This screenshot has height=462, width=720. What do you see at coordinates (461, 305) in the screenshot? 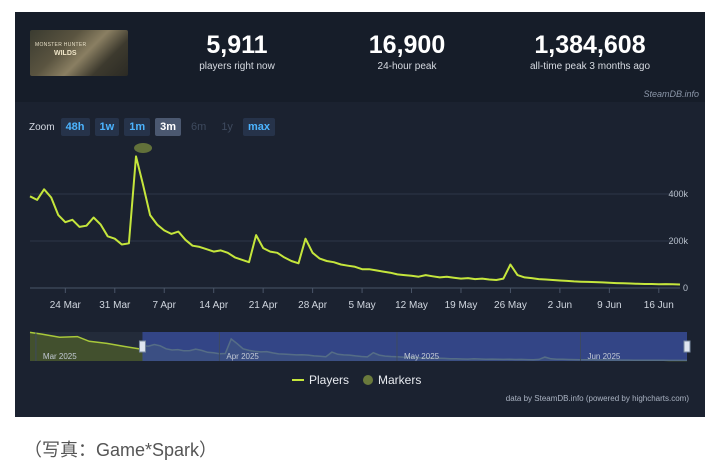
I see `x-tick-label: 19 May` at bounding box center [461, 305].